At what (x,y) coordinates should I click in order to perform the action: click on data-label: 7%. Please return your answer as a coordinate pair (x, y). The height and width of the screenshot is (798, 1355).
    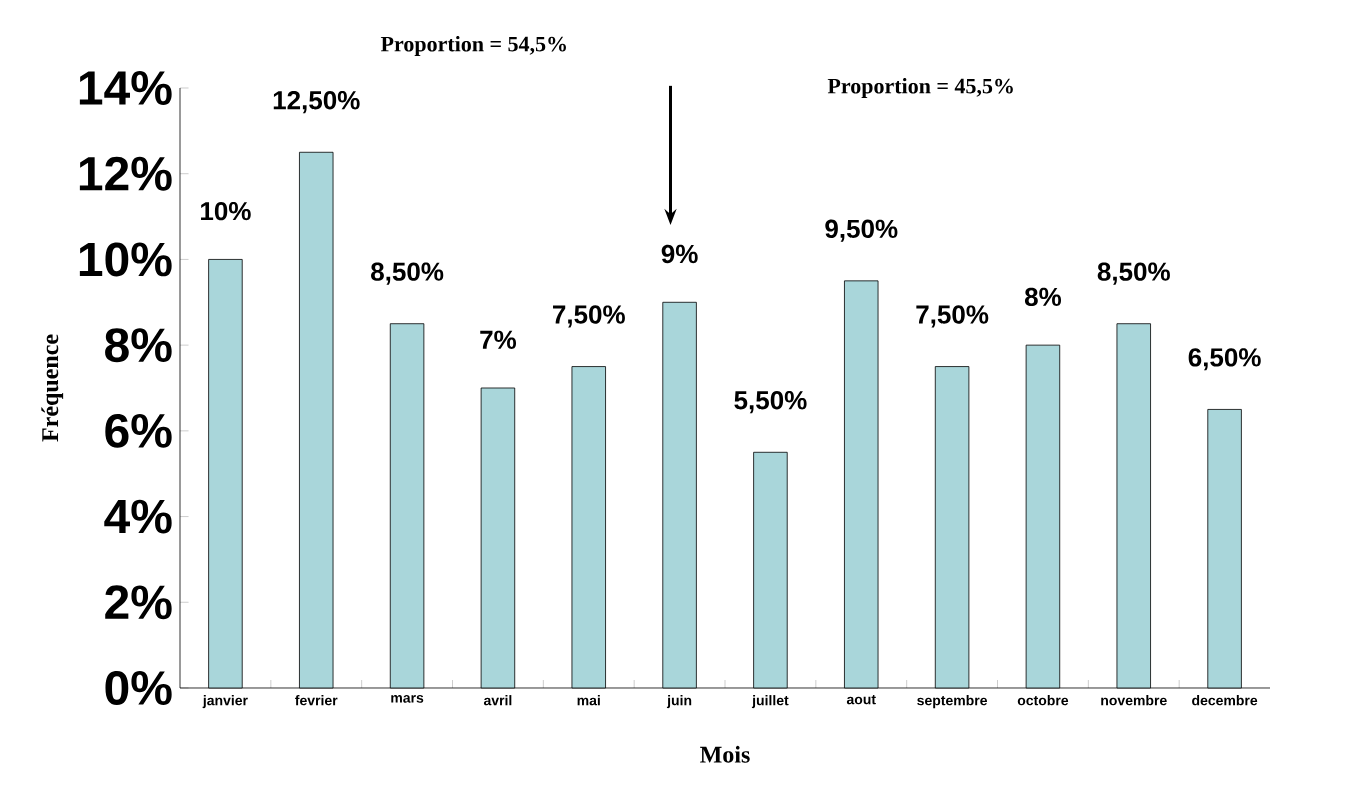
    Looking at the image, I should click on (498, 339).